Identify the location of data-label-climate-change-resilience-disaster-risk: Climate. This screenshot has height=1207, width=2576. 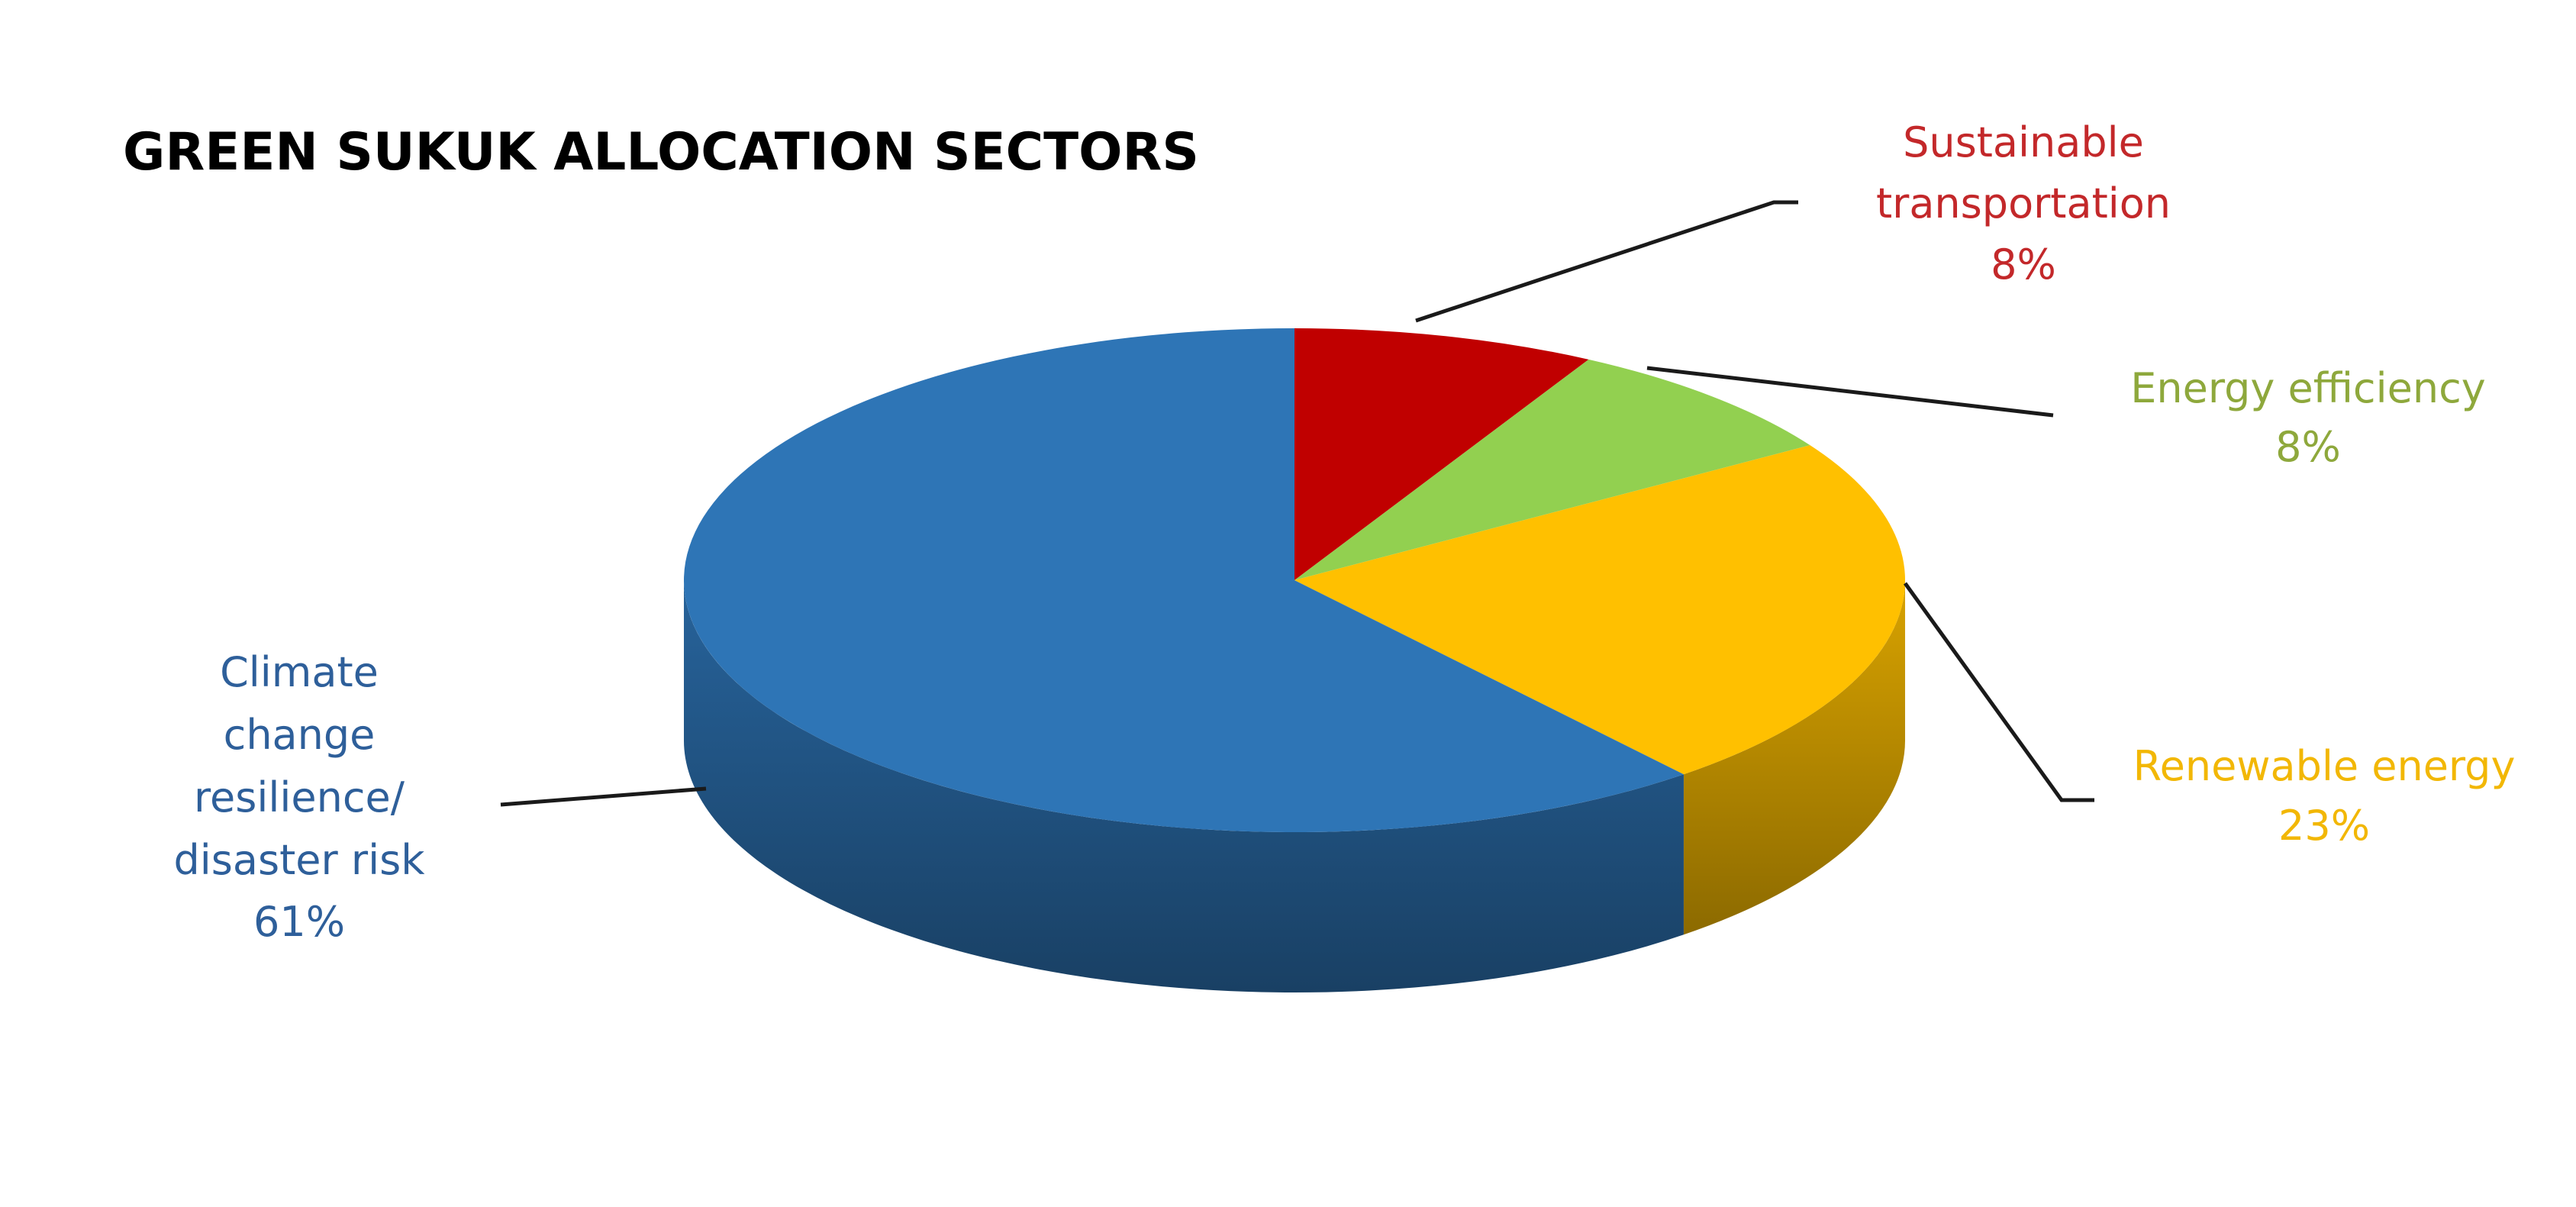
(300, 672).